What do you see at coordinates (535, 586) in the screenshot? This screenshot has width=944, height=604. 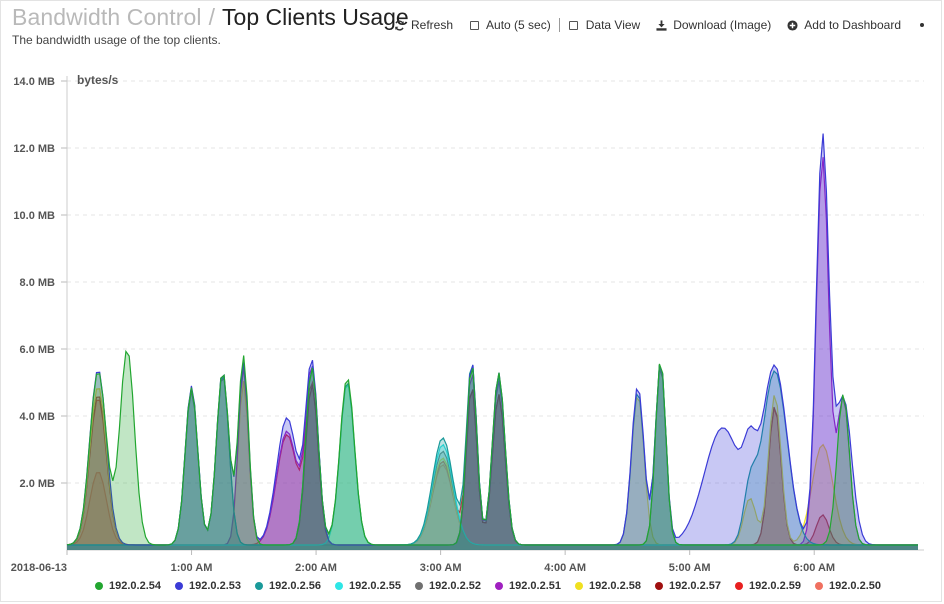 I see `legend-label: 192.0.2.51` at bounding box center [535, 586].